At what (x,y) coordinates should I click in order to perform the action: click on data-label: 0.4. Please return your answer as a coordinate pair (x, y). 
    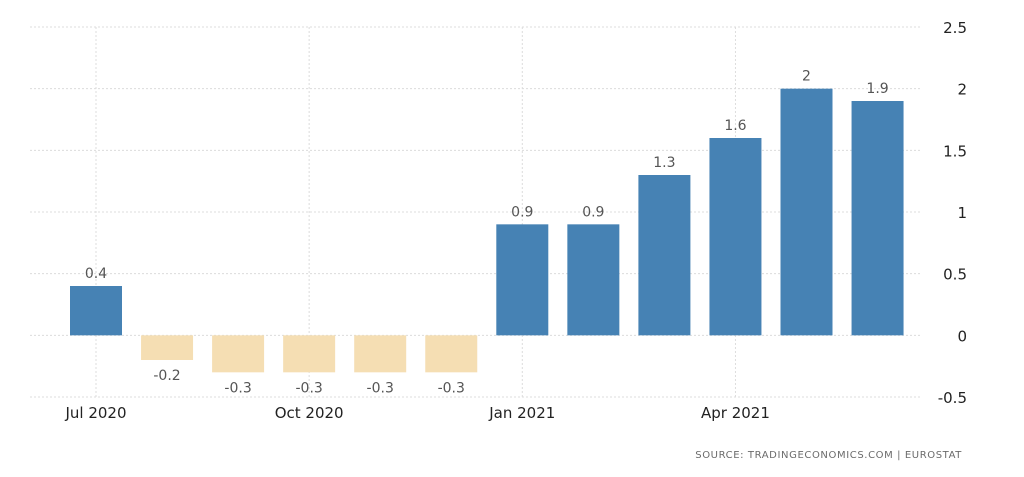
    Looking at the image, I should click on (96, 274).